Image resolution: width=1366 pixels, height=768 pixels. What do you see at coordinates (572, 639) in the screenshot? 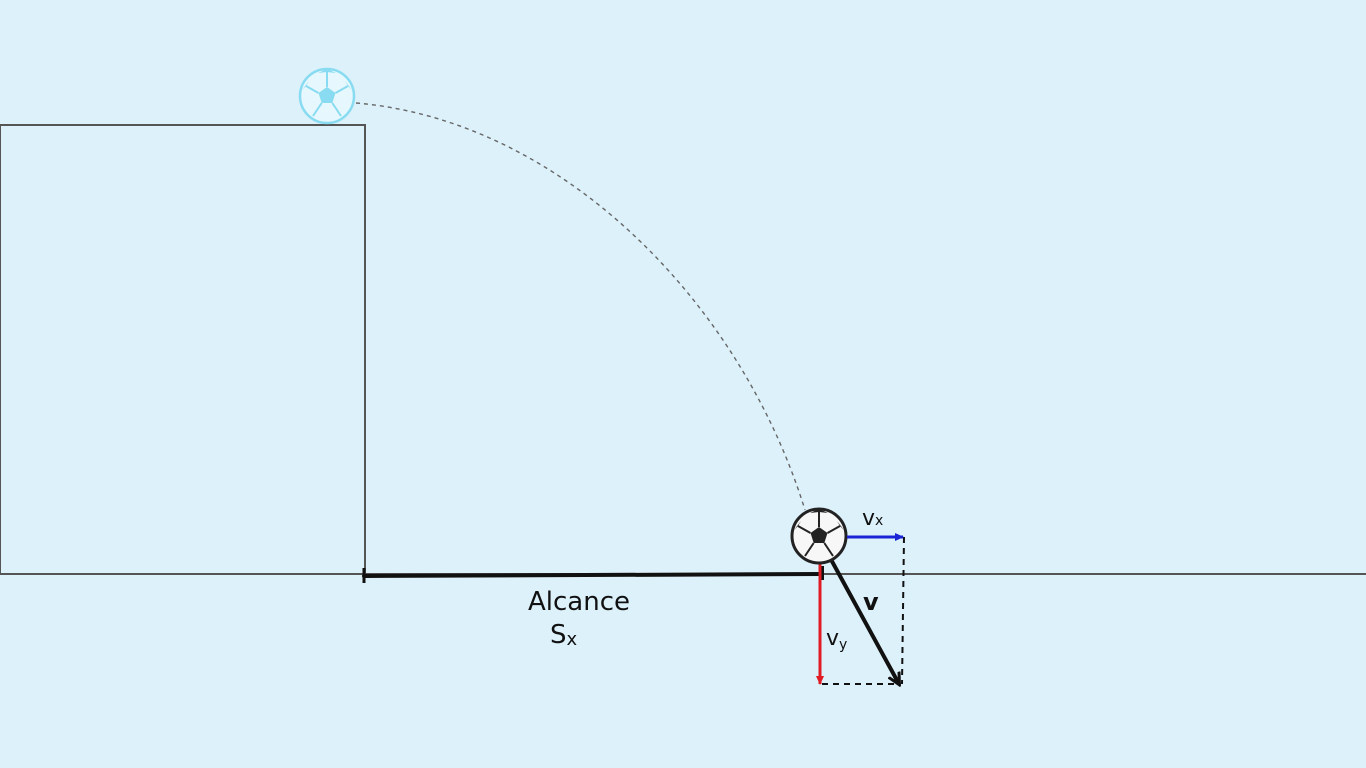
I see `range-symbol-sub: x` at bounding box center [572, 639].